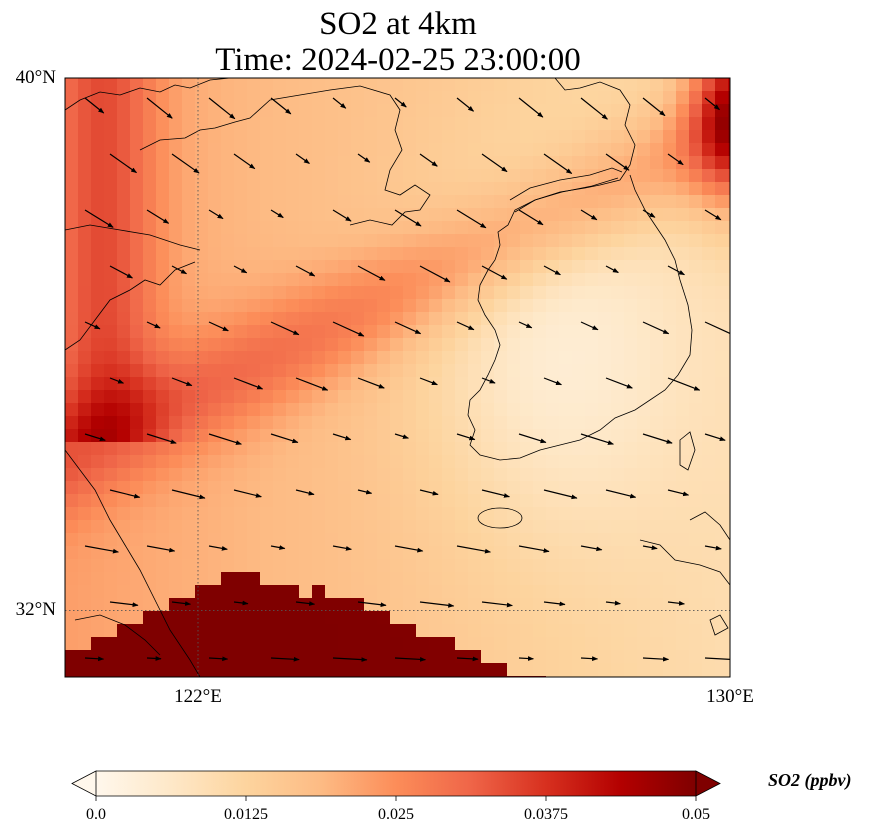 Image resolution: width=875 pixels, height=836 pixels. Describe the element at coordinates (35, 610) in the screenshot. I see `latitude-label: 32°N` at that location.